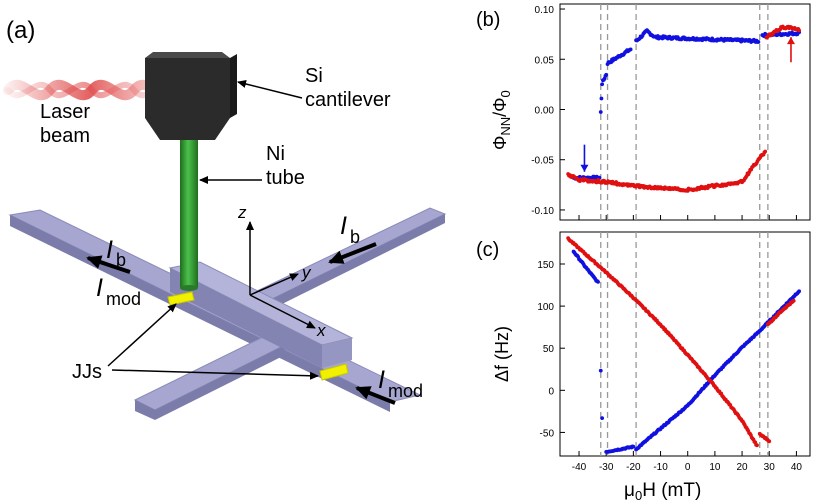 Image resolution: width=817 pixels, height=504 pixels. Describe the element at coordinates (405, 391) in the screenshot. I see `current-mod-right-sub: mod` at that location.